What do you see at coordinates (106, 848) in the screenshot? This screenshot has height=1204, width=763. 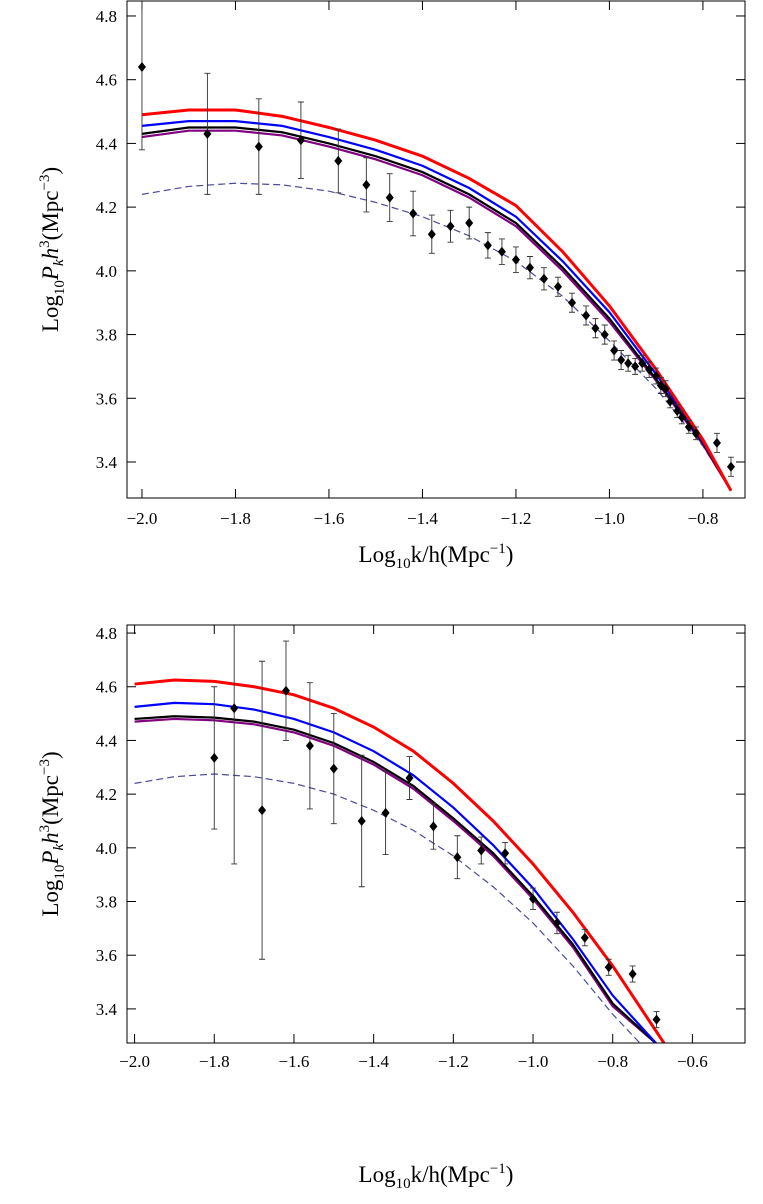 I see `y-tick-label: 4.0` at bounding box center [106, 848].